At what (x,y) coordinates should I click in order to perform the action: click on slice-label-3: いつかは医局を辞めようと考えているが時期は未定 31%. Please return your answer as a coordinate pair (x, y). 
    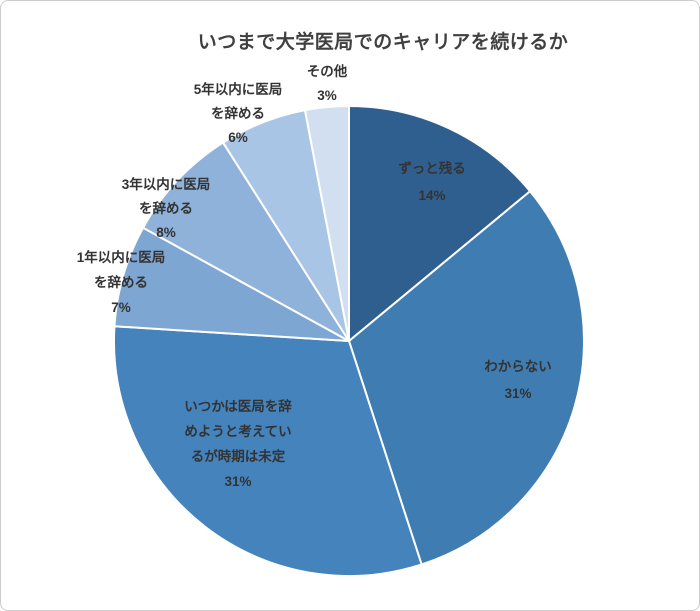
    Looking at the image, I should click on (238, 443).